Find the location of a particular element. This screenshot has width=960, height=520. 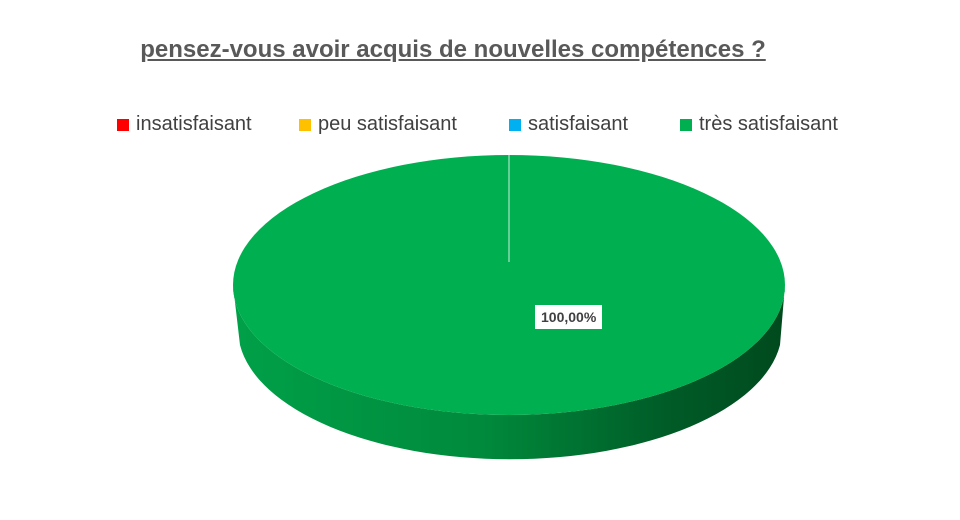

legend-item-insatisfaisant: insatisfaisant is located at coordinates (184, 124).